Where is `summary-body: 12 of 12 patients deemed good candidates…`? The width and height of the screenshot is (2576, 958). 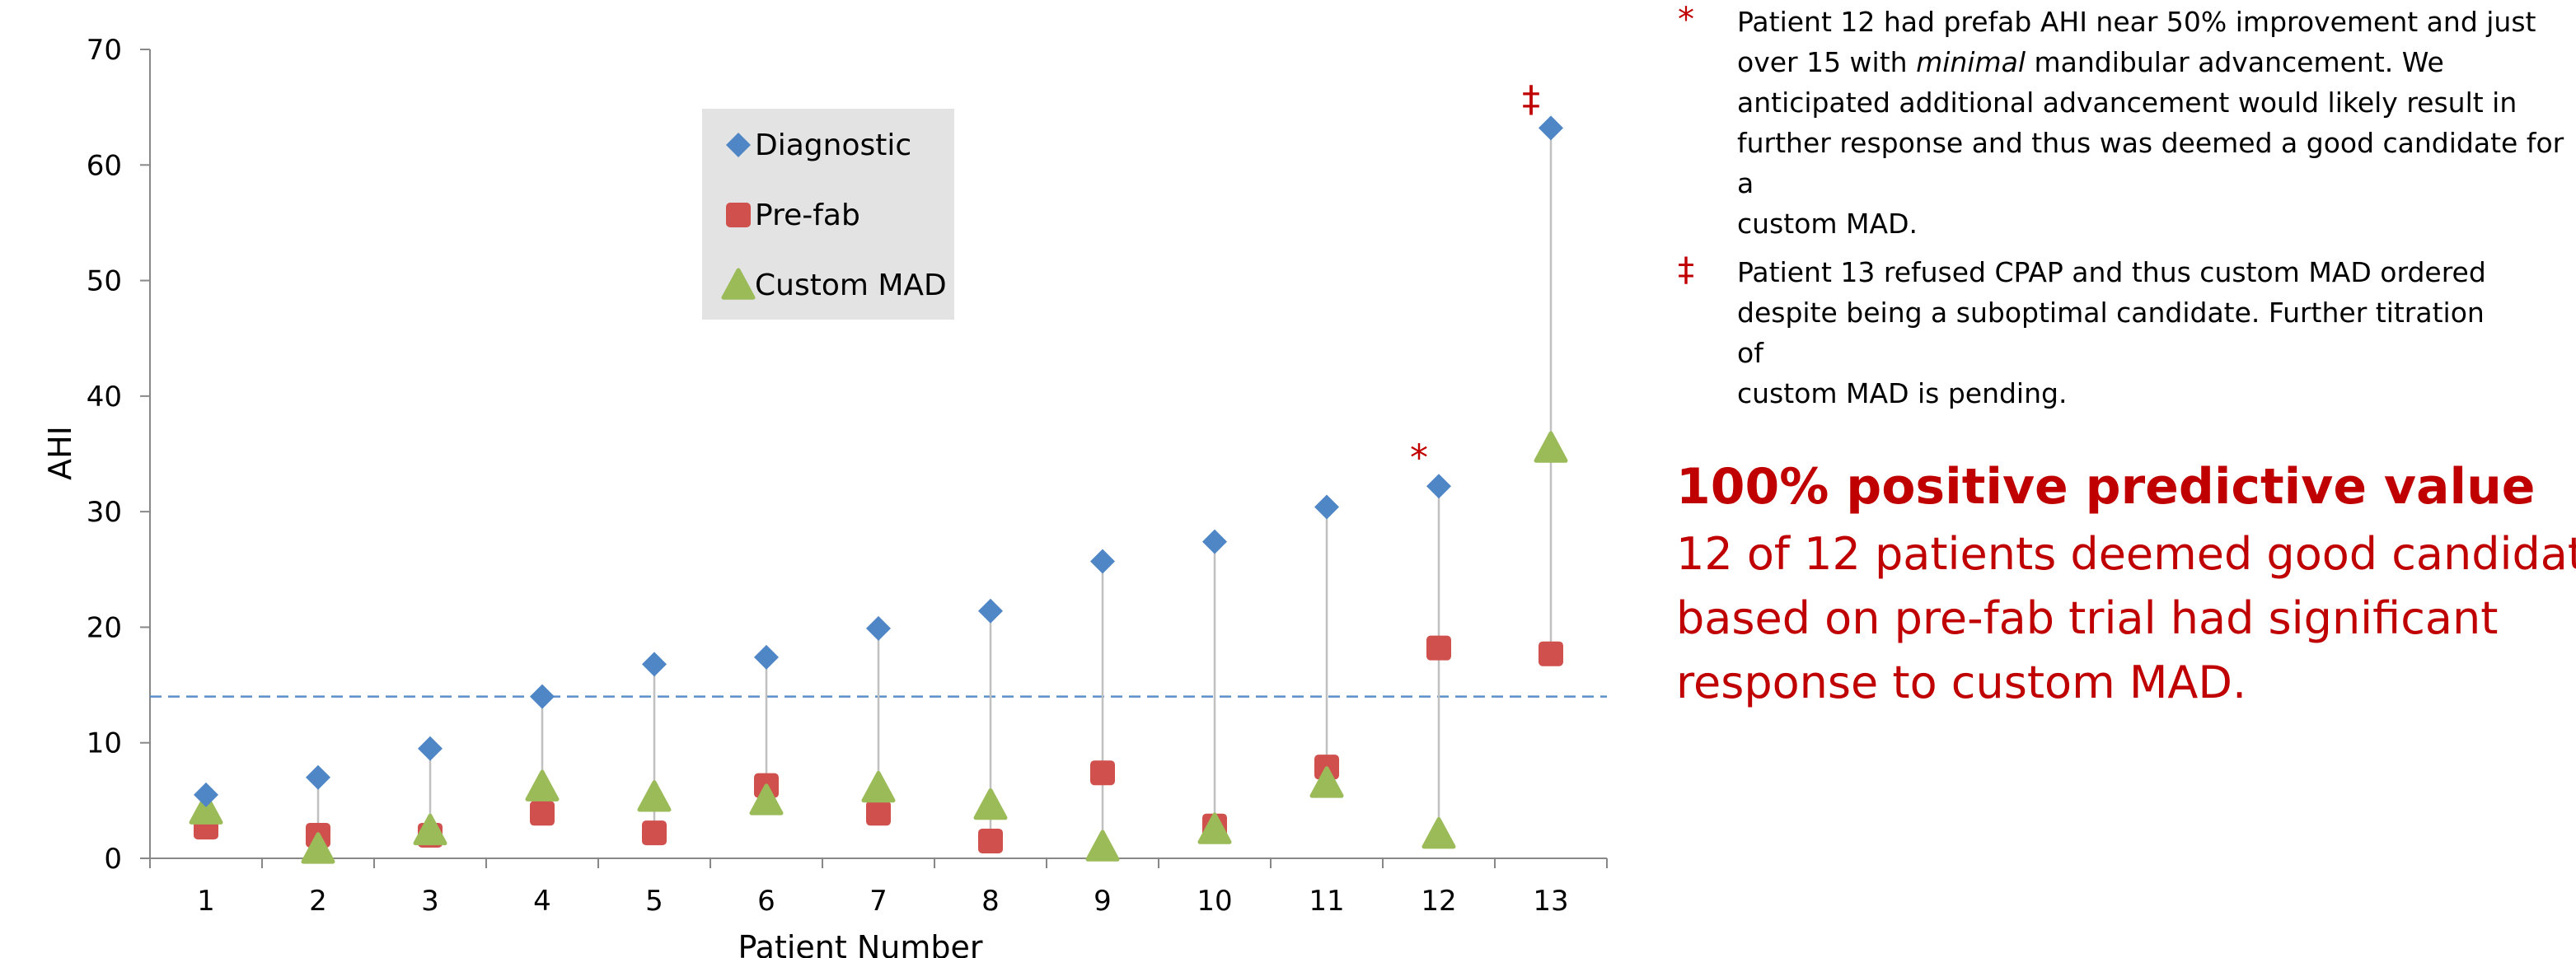
summary-body: 12 of 12 patients deemed good candidates… is located at coordinates (2126, 618).